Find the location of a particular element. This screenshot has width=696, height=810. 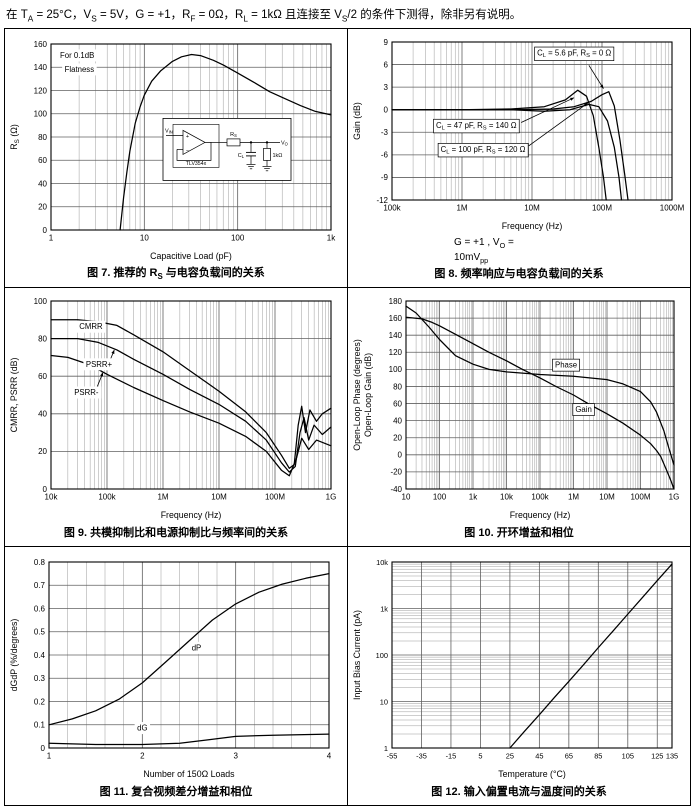

svg-text: -6 is located at coordinates (385, 155).